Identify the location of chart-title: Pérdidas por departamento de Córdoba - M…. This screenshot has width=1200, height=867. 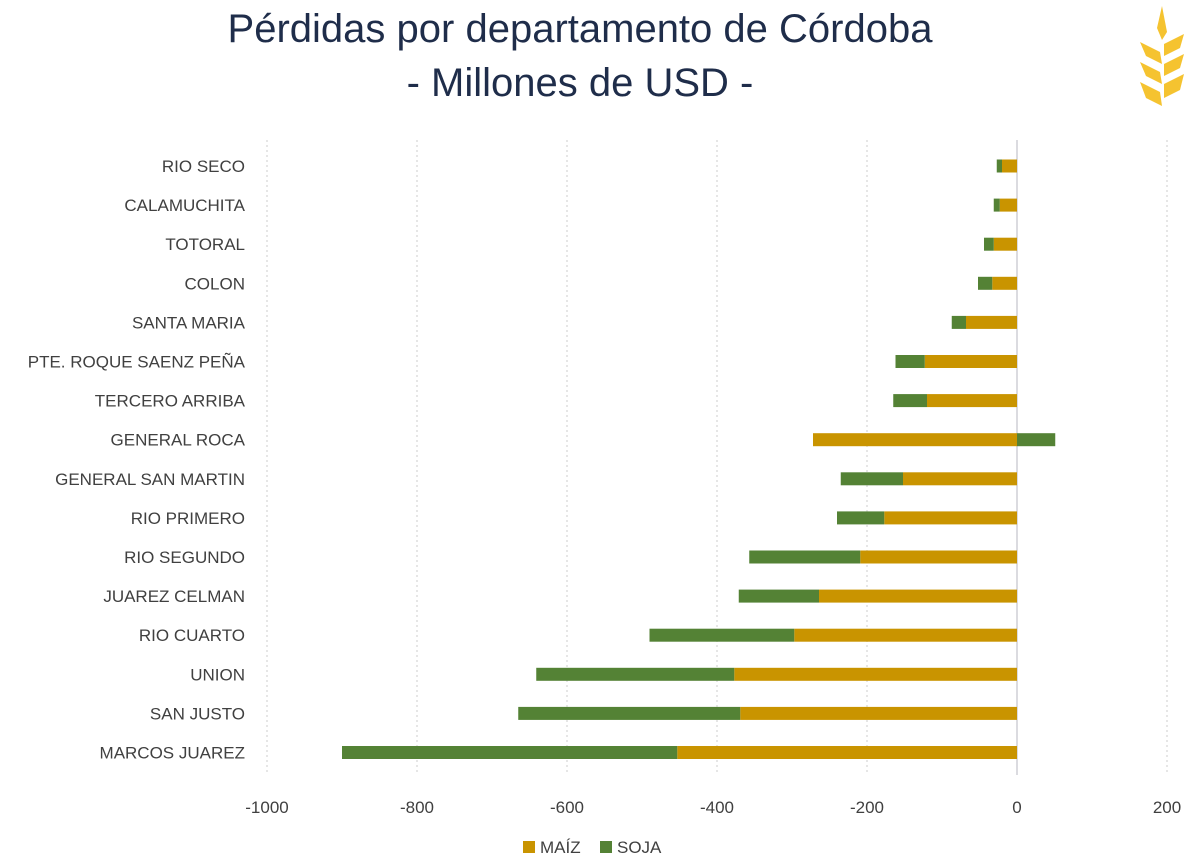
(580, 56).